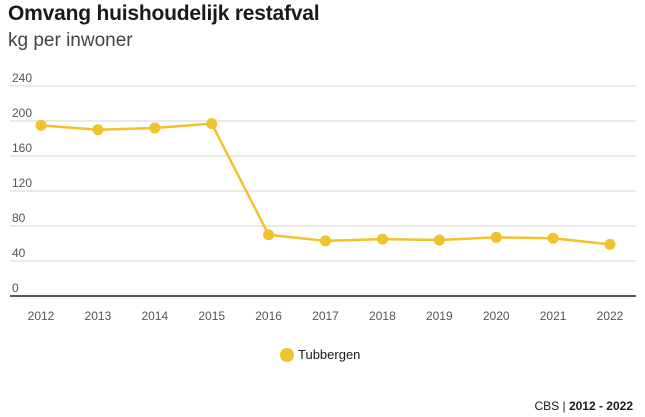  I want to click on y-tick-label: 40, so click(19, 253).